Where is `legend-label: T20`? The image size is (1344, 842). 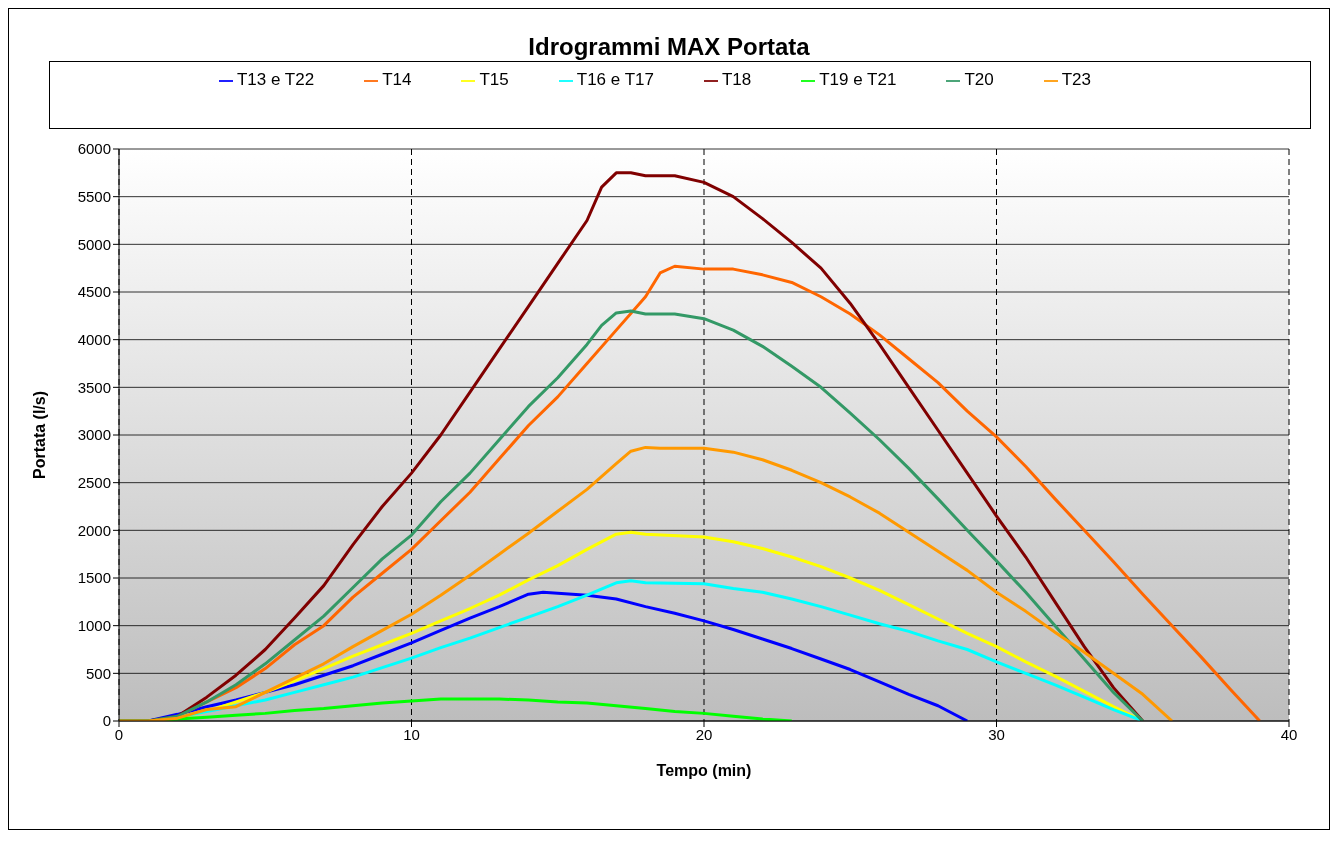
legend-label: T20 is located at coordinates (979, 79).